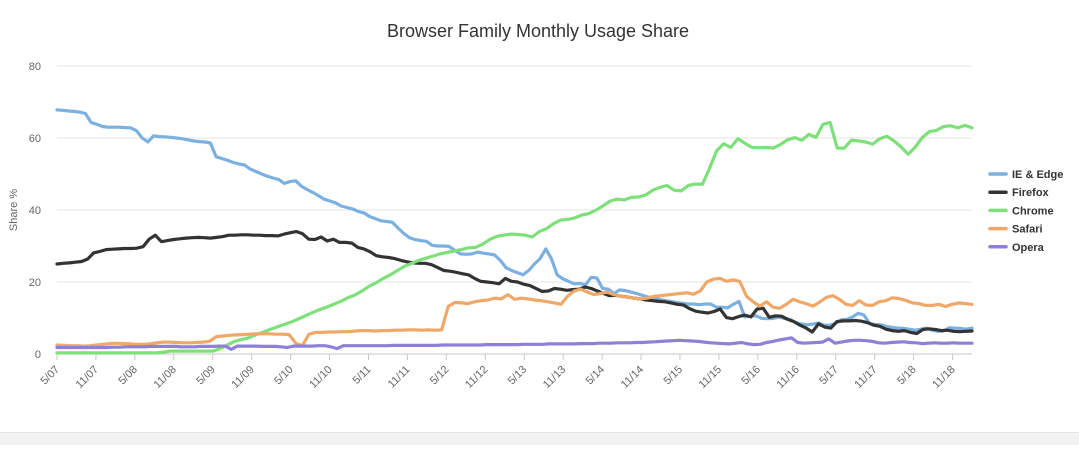  What do you see at coordinates (1028, 248) in the screenshot?
I see `legend-label: Opera` at bounding box center [1028, 248].